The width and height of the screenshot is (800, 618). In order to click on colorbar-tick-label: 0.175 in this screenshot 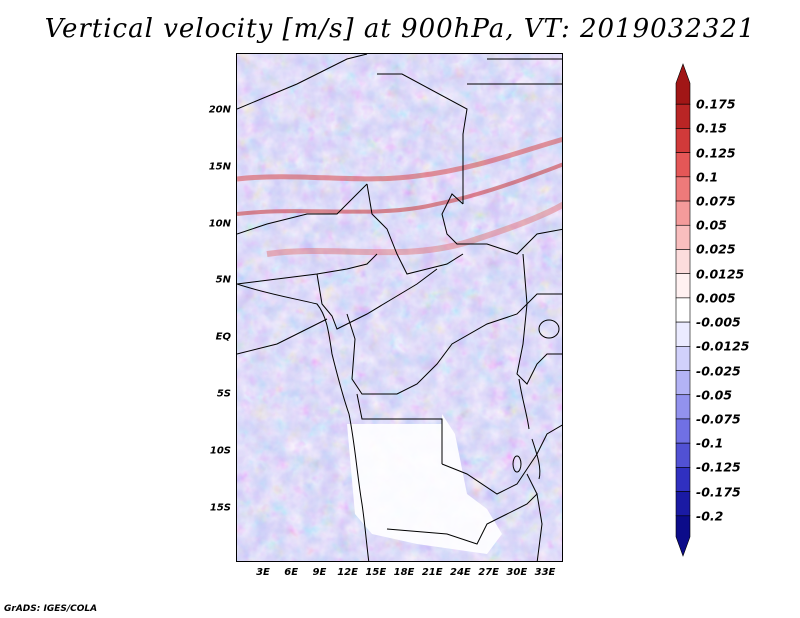, I will do `click(716, 104)`.